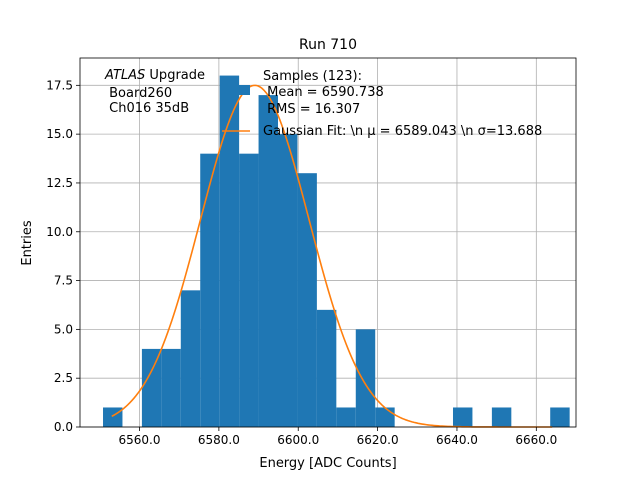  Describe the element at coordinates (457, 440) in the screenshot. I see `x-tick-label: 6640.0` at that location.